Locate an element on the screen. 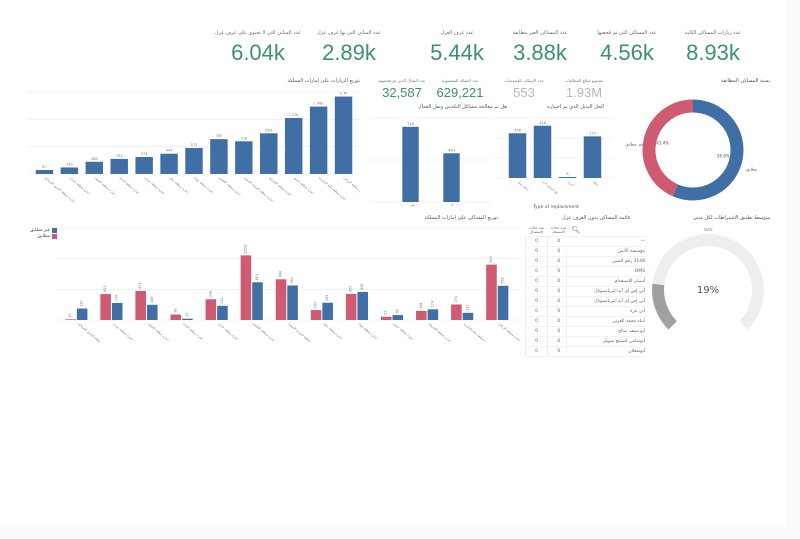  table-row: 0 0 3148 رقم المبنى is located at coordinates (586, 261).